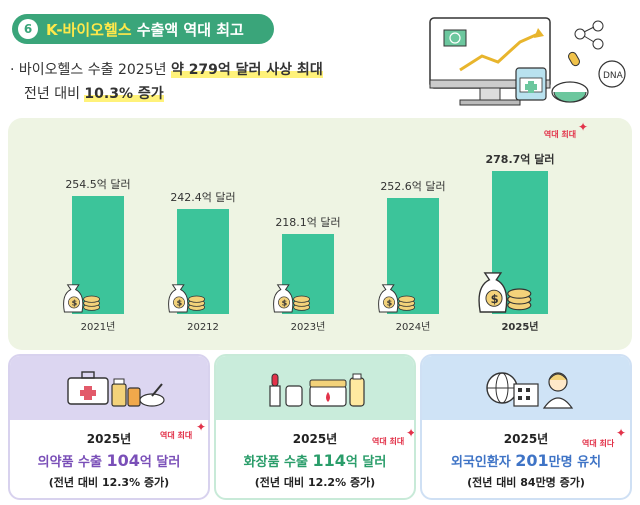 The image size is (640, 505). What do you see at coordinates (520, 159) in the screenshot?
I see `bar-value-label-4: 278.7억 달러` at bounding box center [520, 159].